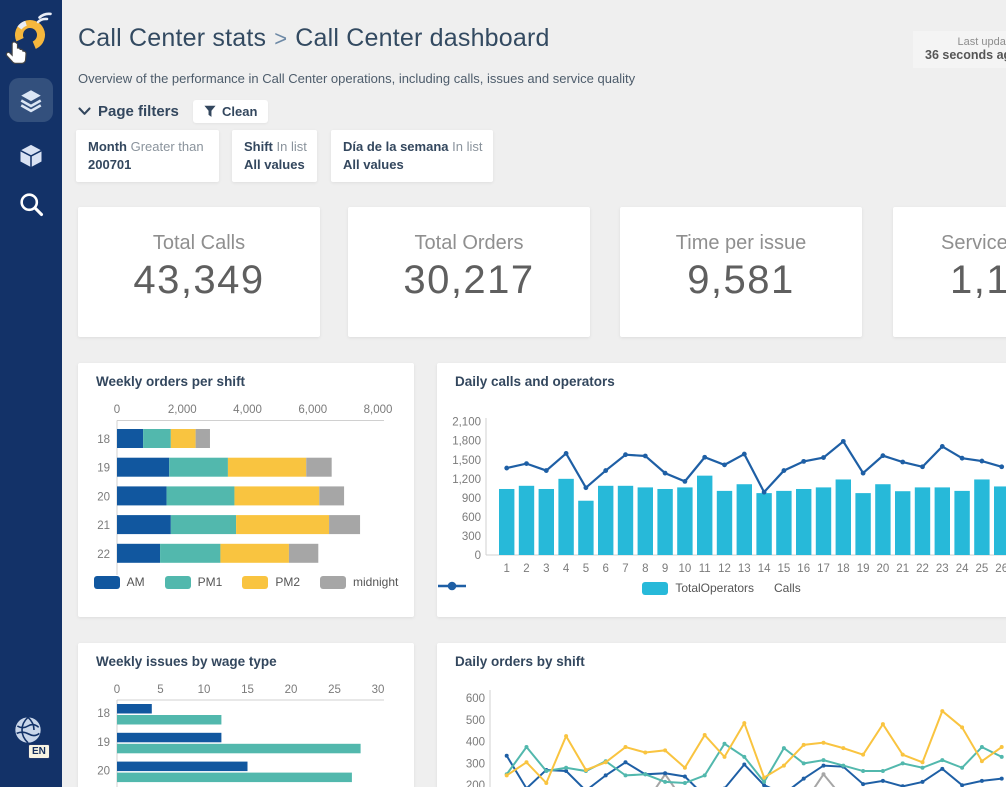 This screenshot has width=1006, height=787. I want to click on bar-wage-type-teal, so click(239, 748).